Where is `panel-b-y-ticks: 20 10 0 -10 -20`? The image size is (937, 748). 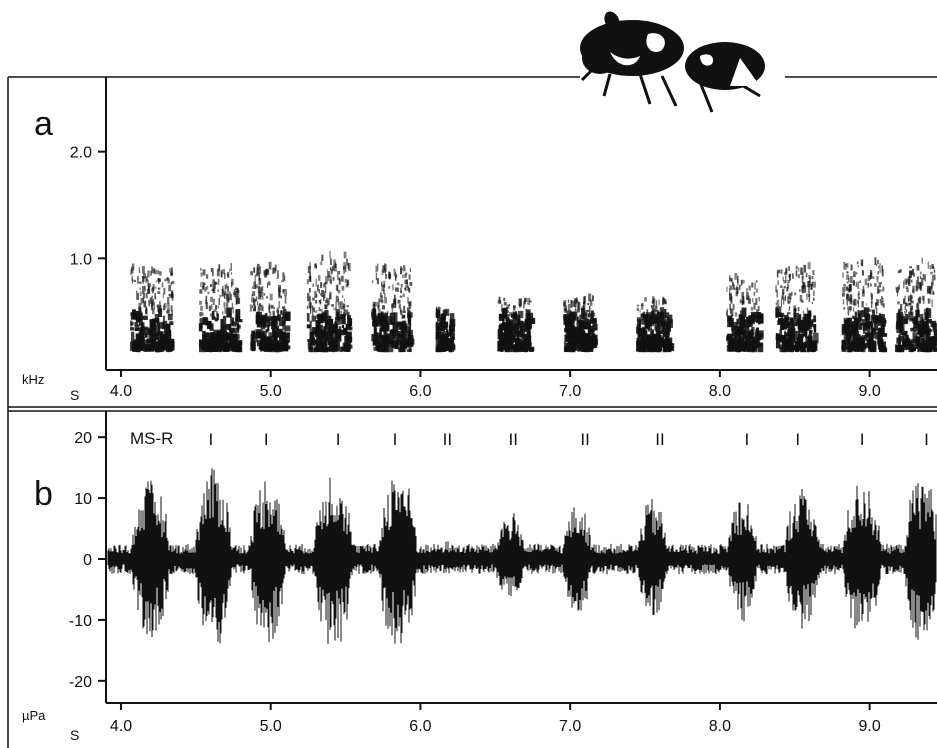 panel-b-y-ticks: 20 10 0 -10 -20 is located at coordinates (87, 560).